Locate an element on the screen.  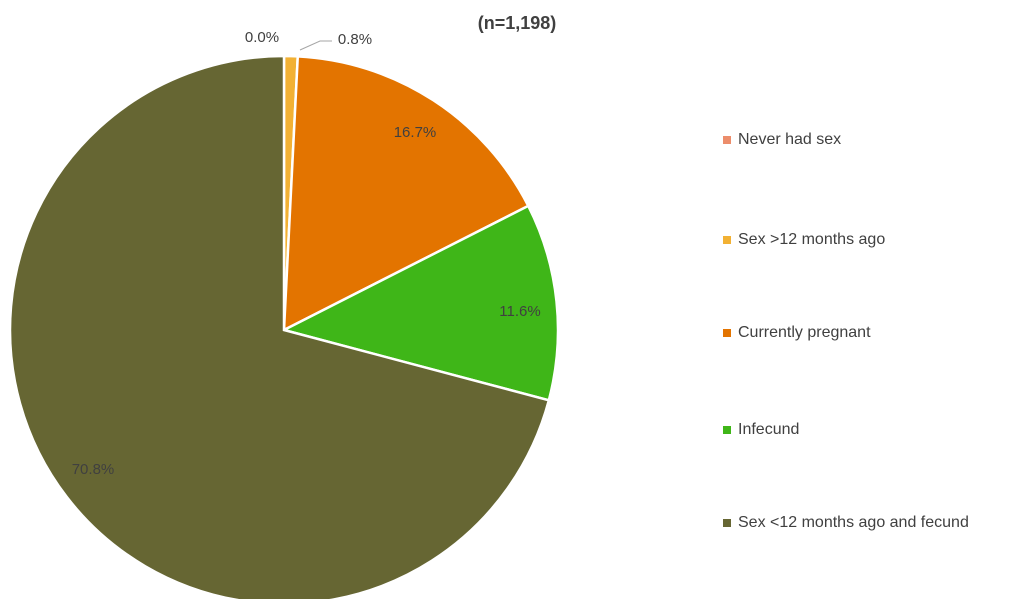
data-label: 11.6% is located at coordinates (519, 311).